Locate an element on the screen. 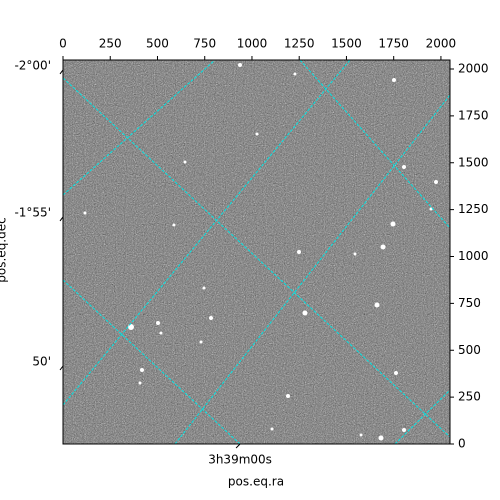 The height and width of the screenshot is (500, 500). x-tick-label: 1000 is located at coordinates (252, 44).